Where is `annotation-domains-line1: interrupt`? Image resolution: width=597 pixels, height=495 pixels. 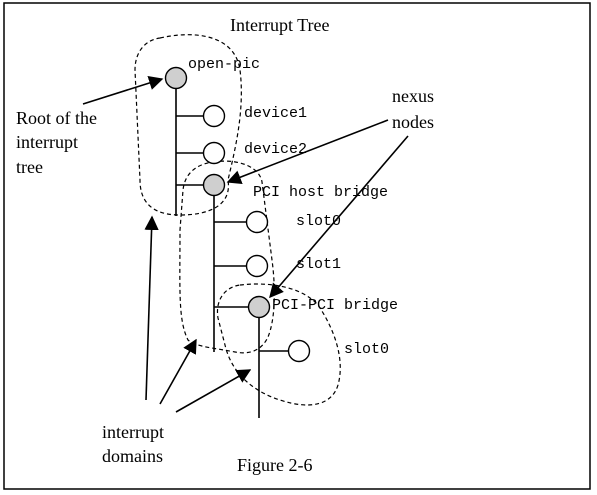
annotation-domains-line1: interrupt is located at coordinates (133, 432).